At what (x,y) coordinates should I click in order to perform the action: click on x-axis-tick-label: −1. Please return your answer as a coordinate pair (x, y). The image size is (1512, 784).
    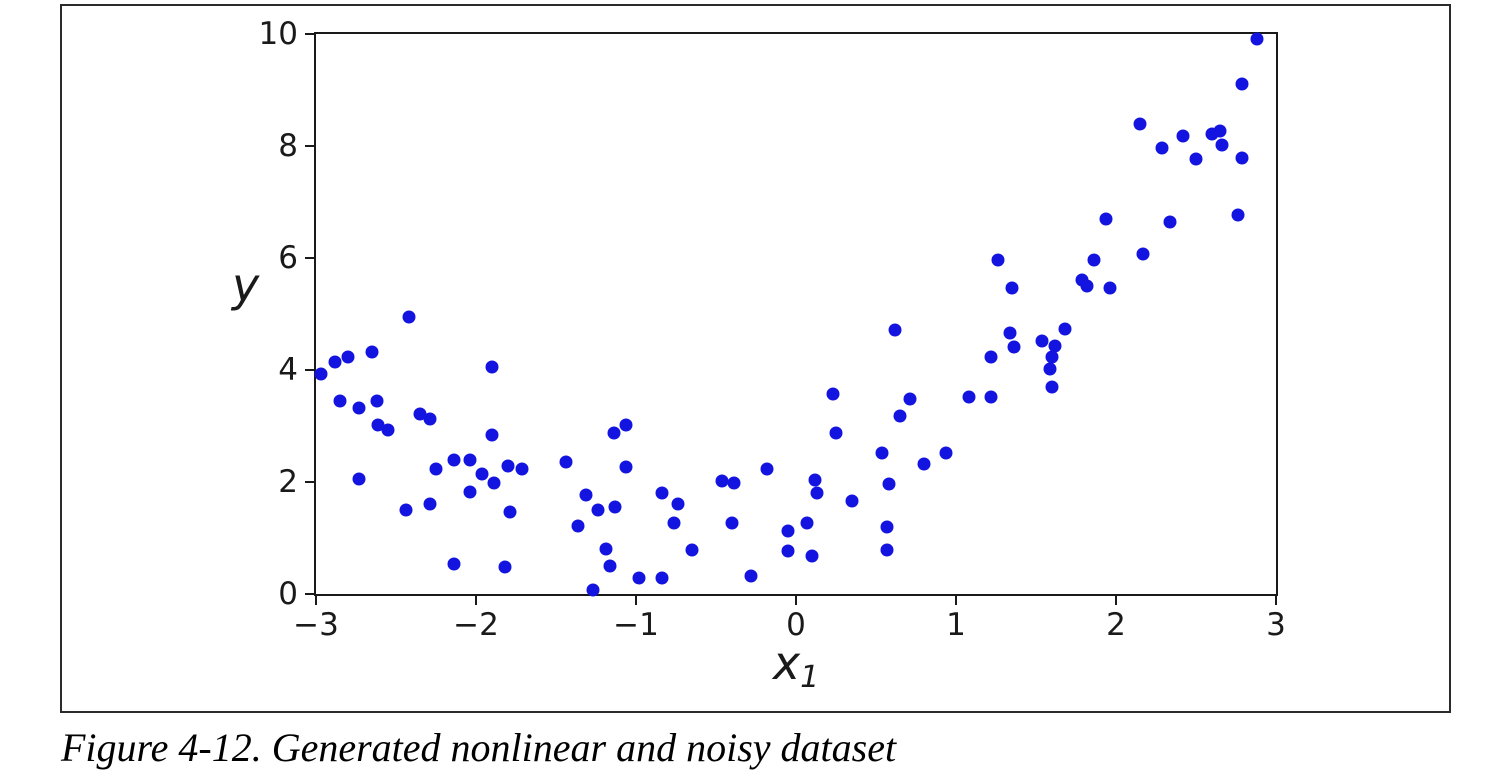
    Looking at the image, I should click on (636, 625).